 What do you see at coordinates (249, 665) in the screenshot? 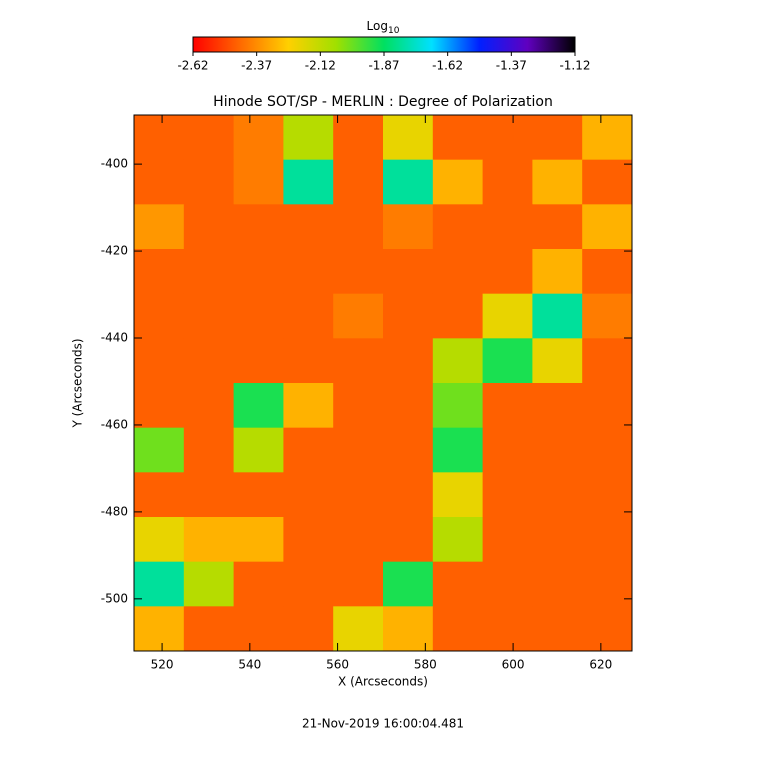
I see `x-tick-label: 540` at bounding box center [249, 665].